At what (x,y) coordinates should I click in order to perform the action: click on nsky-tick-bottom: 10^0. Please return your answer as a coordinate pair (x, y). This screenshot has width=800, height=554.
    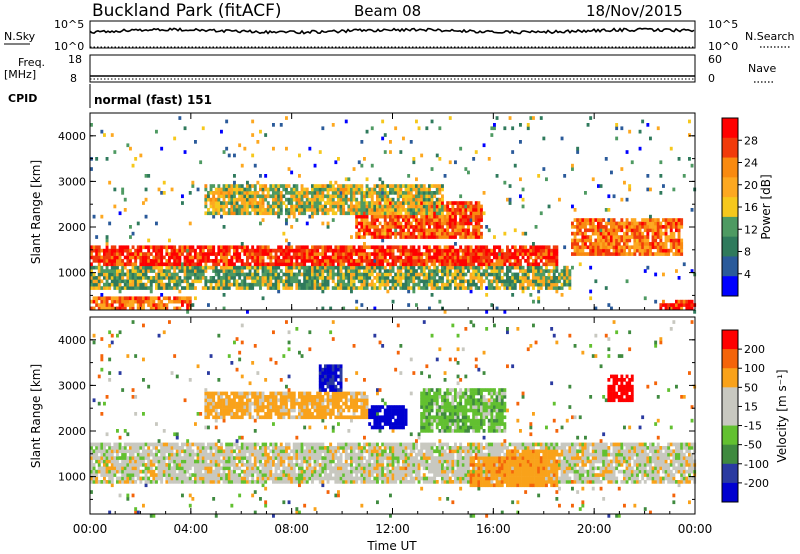
    Looking at the image, I should click on (69, 46).